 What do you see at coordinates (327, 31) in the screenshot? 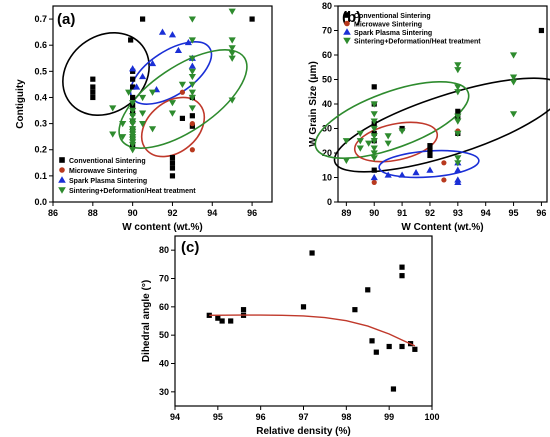
I see `y-tick-label: 70` at bounding box center [327, 31].